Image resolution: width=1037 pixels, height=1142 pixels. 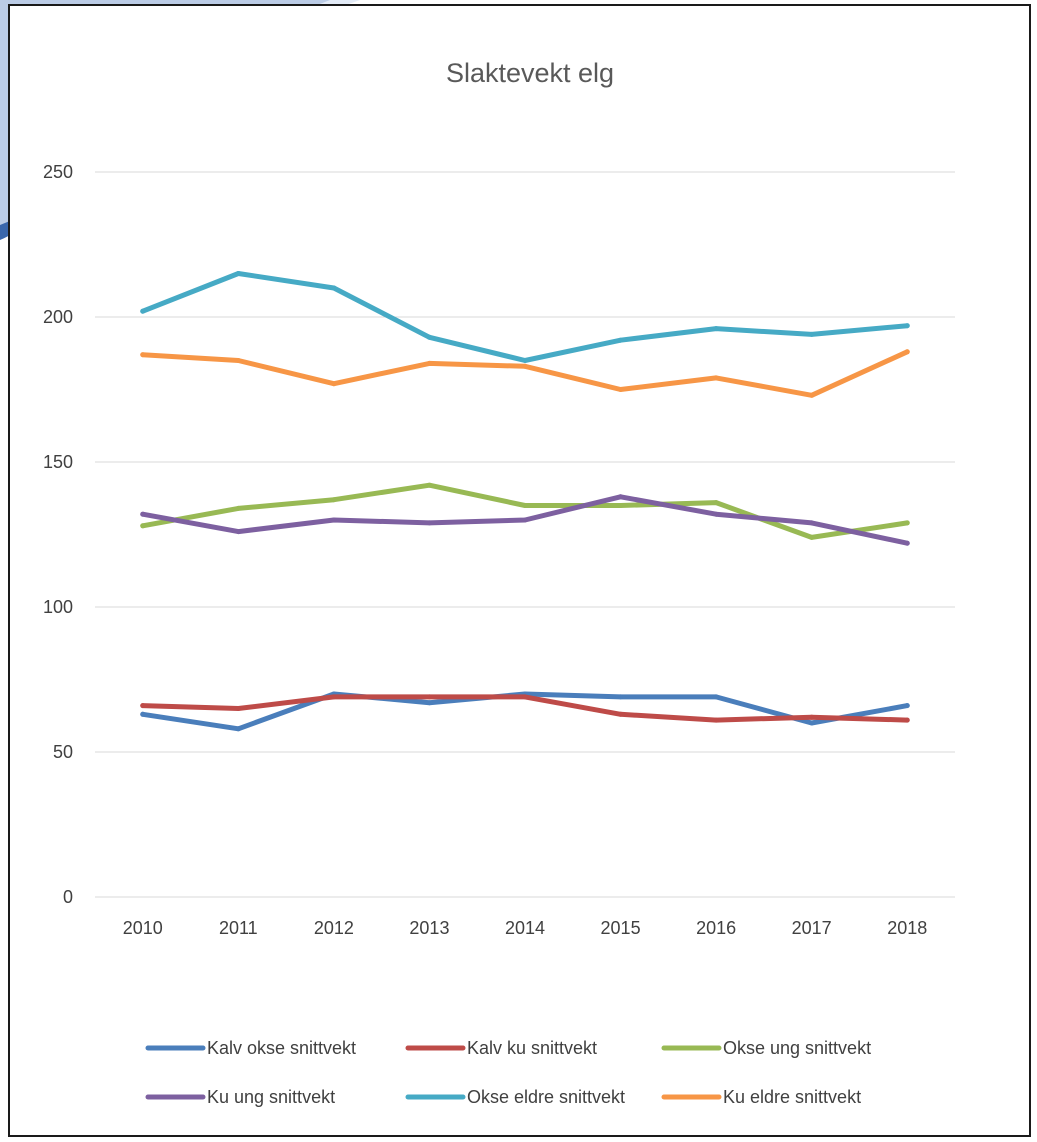 I want to click on y-tick-label: 100, so click(x=58, y=607).